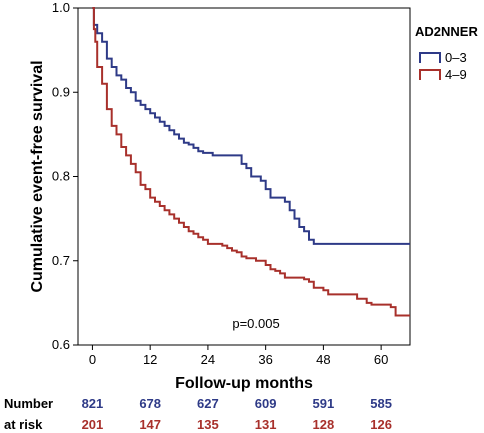 The width and height of the screenshot is (484, 433). What do you see at coordinates (266, 403) in the screenshot?
I see `risk-value-low: 609` at bounding box center [266, 403].